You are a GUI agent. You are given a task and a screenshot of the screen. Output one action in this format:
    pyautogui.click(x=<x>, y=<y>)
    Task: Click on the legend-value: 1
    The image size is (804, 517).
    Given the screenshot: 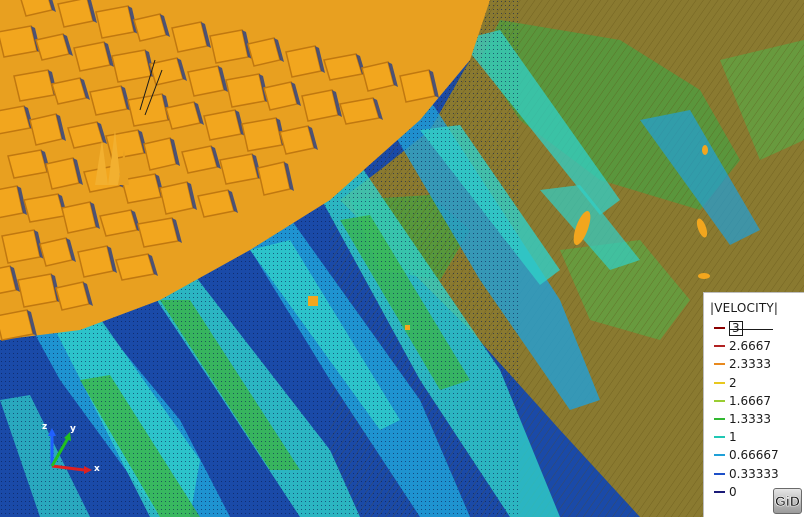 What is the action you would take?
    pyautogui.click(x=733, y=437)
    